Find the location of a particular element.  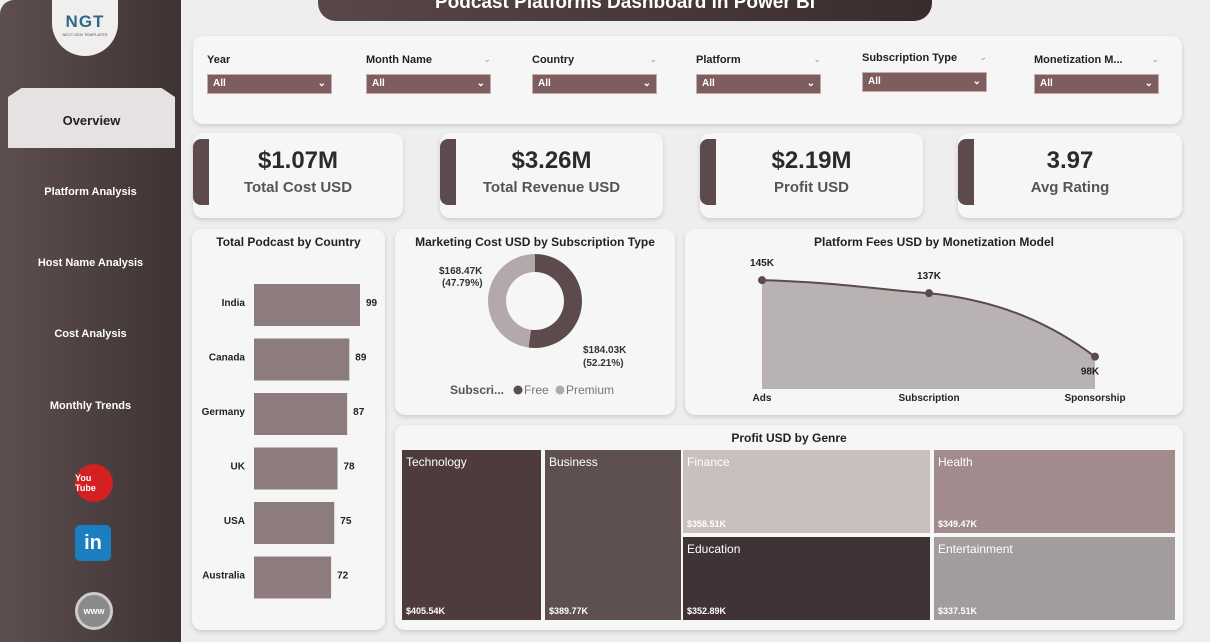

kpi-label: Total Cost USD is located at coordinates (298, 187).